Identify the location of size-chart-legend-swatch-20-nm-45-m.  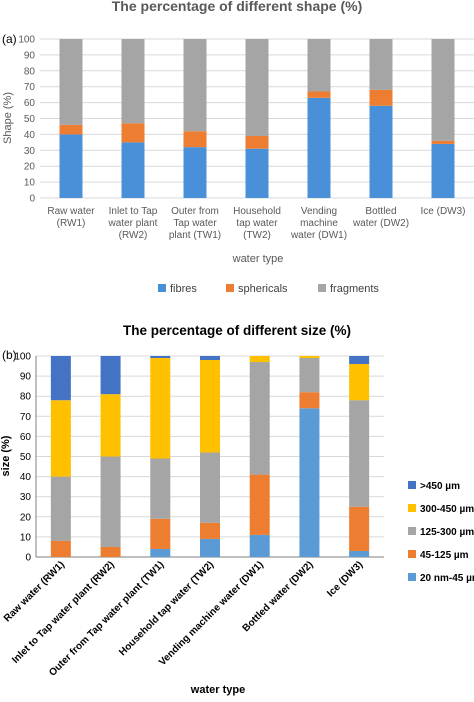
(412, 577).